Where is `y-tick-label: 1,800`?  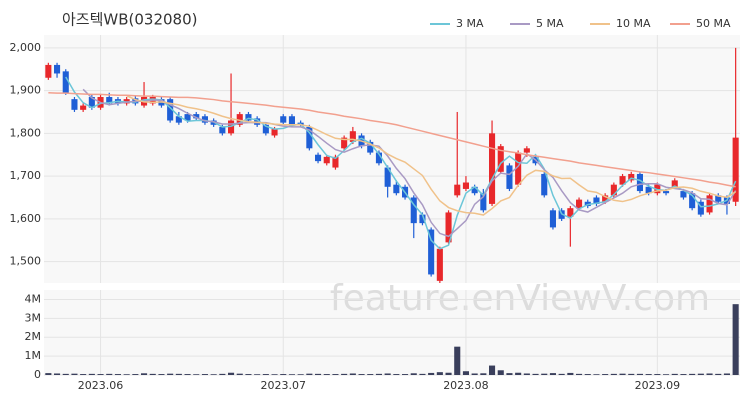 y-tick-label: 1,800 is located at coordinates (26, 132).